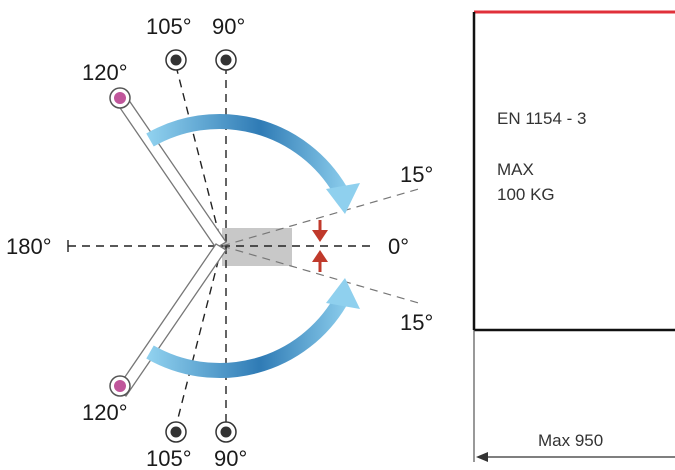 Image resolution: width=675 pixels, height=470 pixels. I want to click on line-105-top, so click(199, 156).